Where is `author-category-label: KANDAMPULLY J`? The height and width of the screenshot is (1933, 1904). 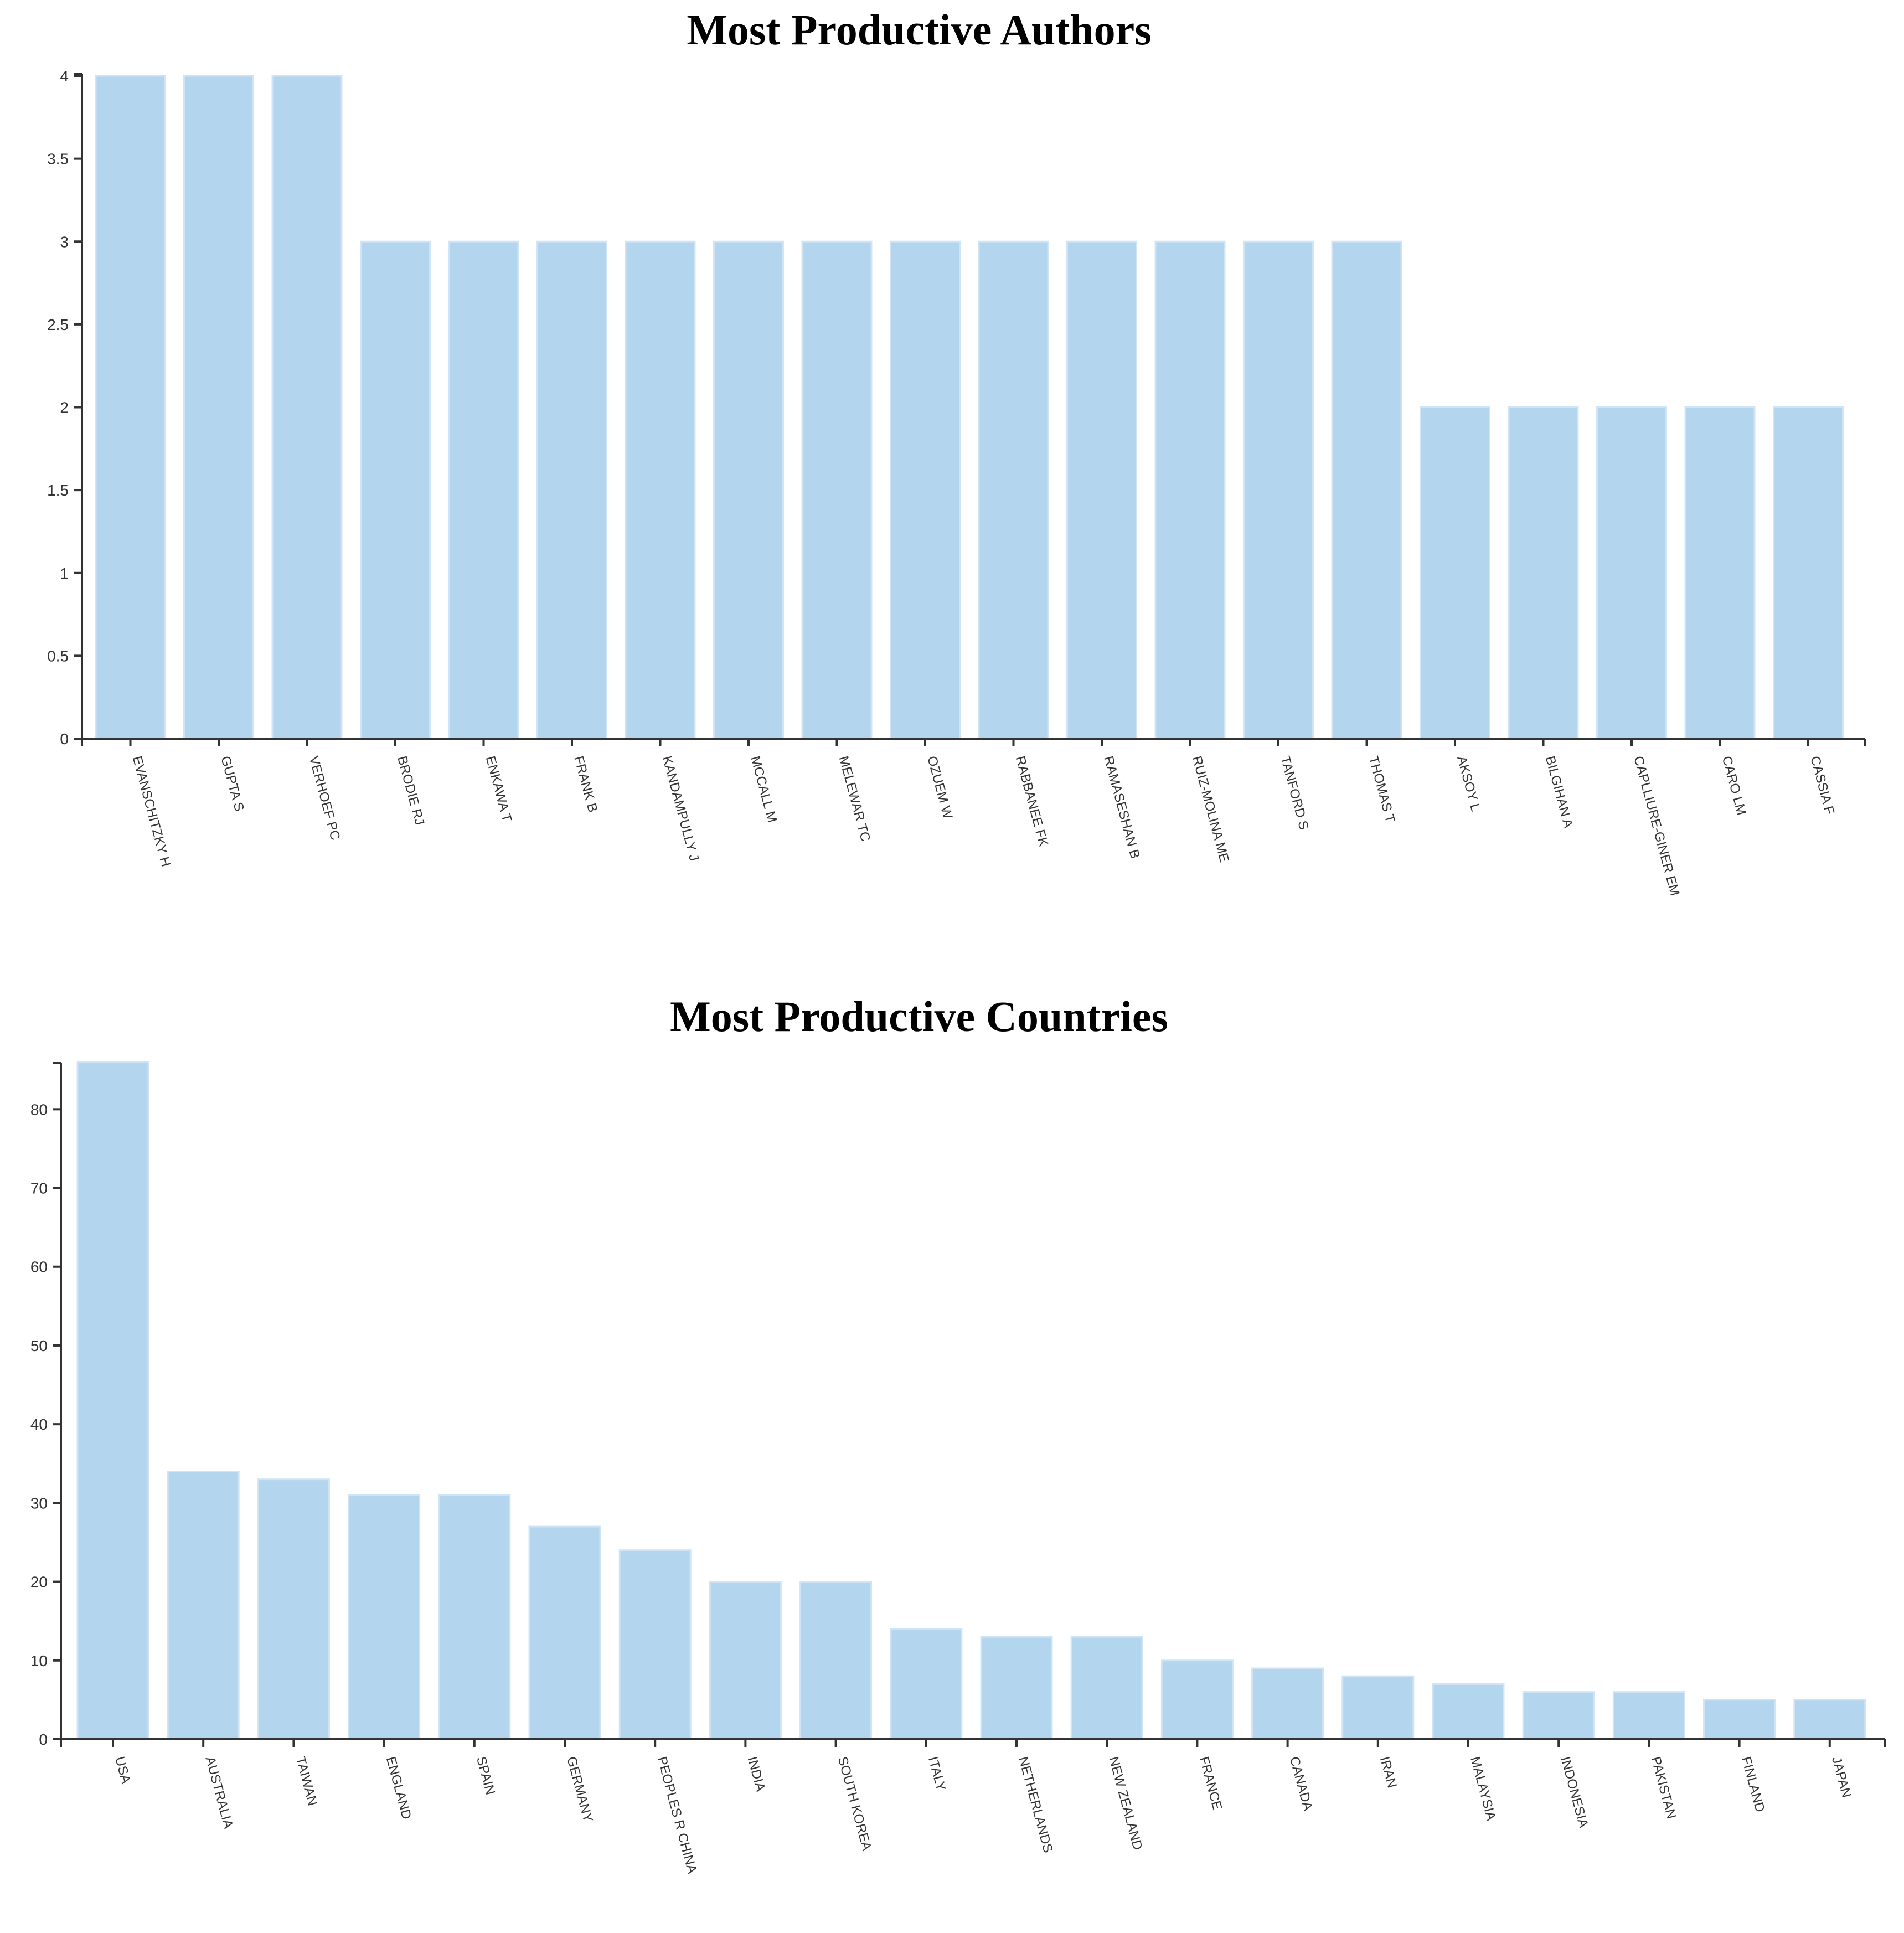 author-category-label: KANDAMPULLY J is located at coordinates (680, 809).